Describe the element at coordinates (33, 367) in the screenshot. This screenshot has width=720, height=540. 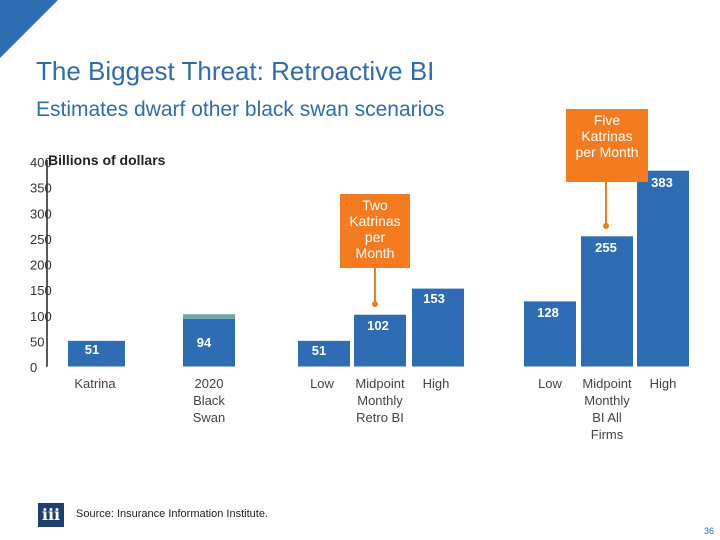
I see `y-tick-label: 0` at that location.